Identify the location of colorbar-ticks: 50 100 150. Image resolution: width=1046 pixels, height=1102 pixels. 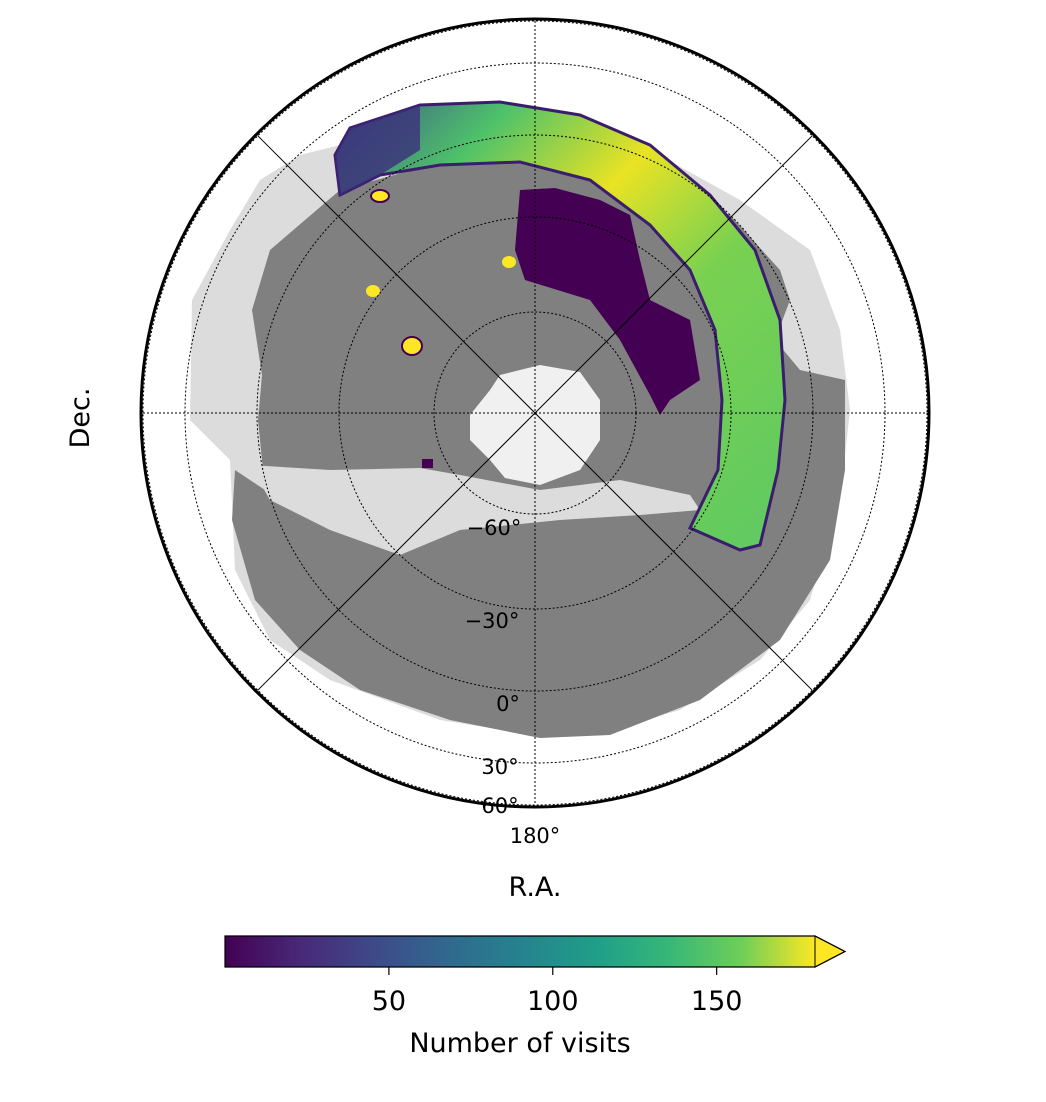
(557, 992).